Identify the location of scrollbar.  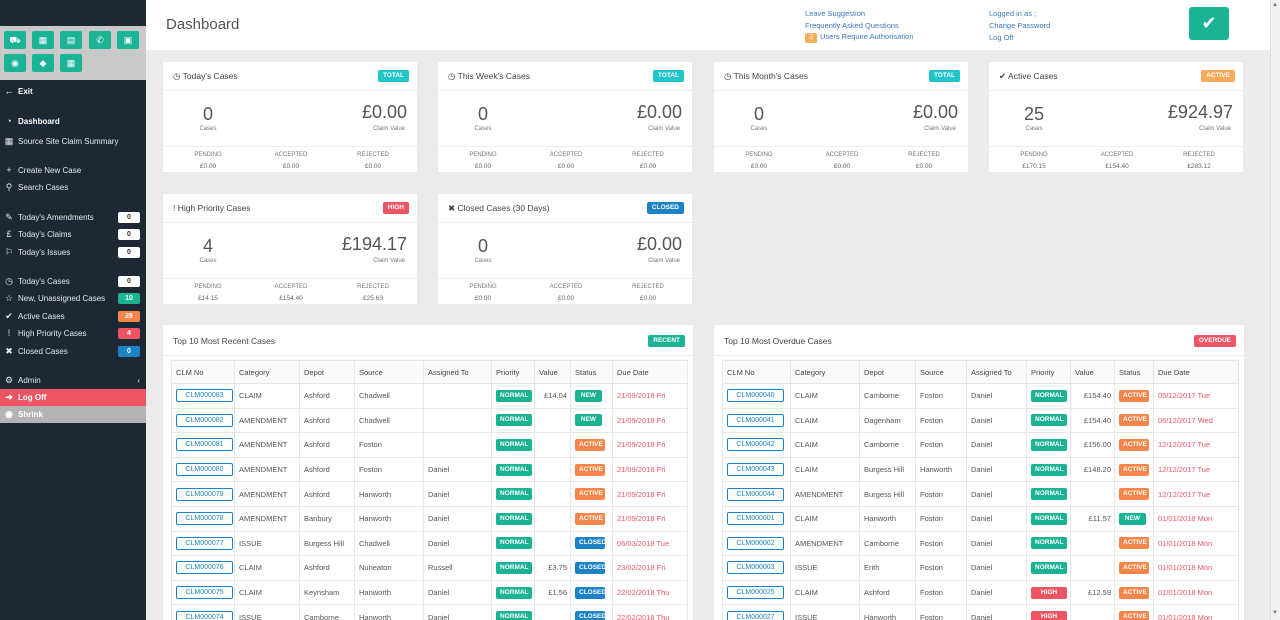
(1275, 310).